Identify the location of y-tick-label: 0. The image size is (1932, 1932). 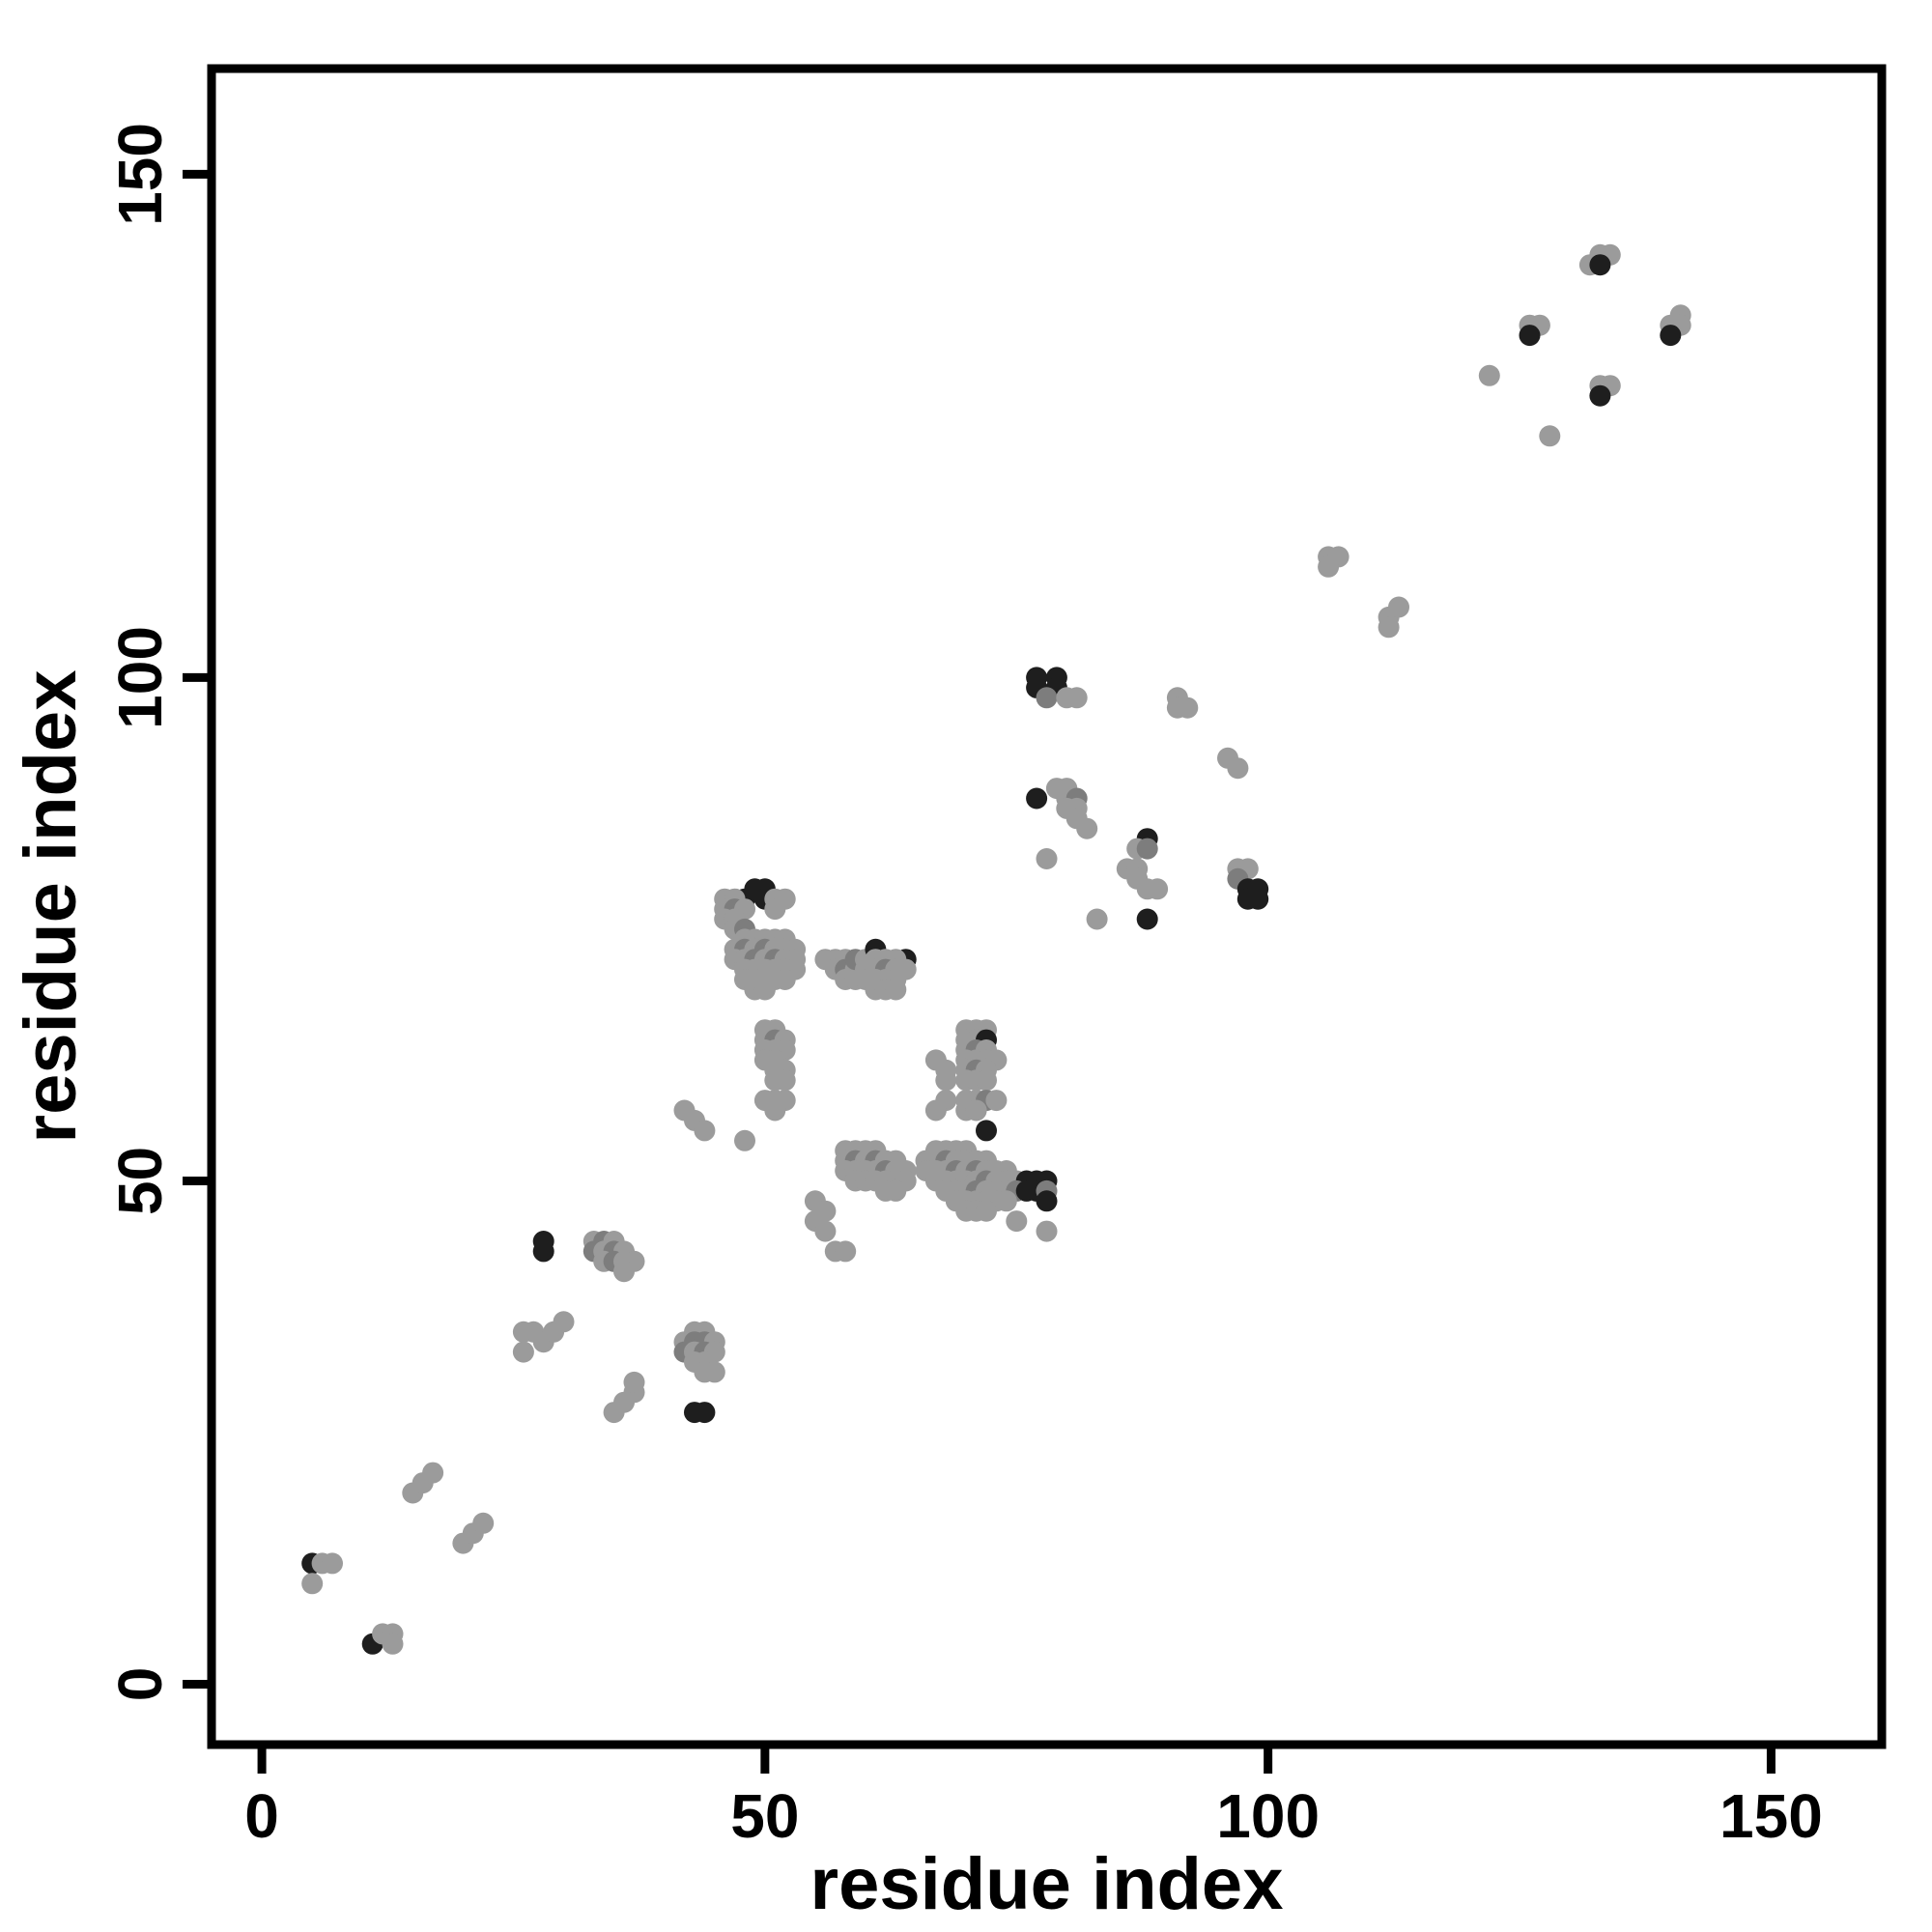
(140, 1684).